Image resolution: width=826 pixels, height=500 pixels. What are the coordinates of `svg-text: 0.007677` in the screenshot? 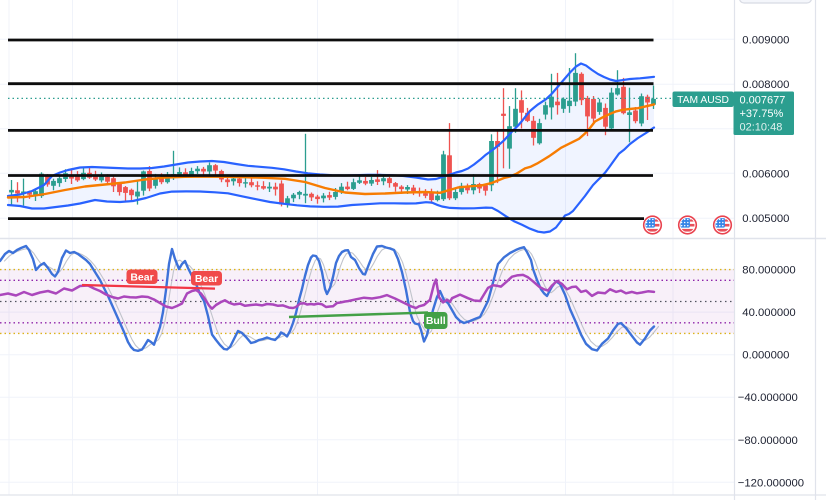 It's located at (763, 101).